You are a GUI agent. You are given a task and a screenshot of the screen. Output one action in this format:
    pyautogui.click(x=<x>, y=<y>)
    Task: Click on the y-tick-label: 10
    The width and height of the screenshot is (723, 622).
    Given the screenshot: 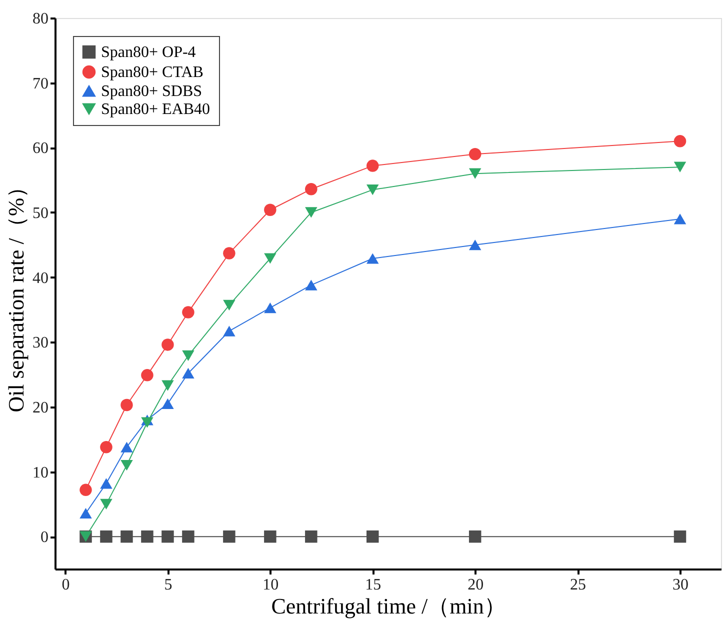 What is the action you would take?
    pyautogui.click(x=40, y=473)
    